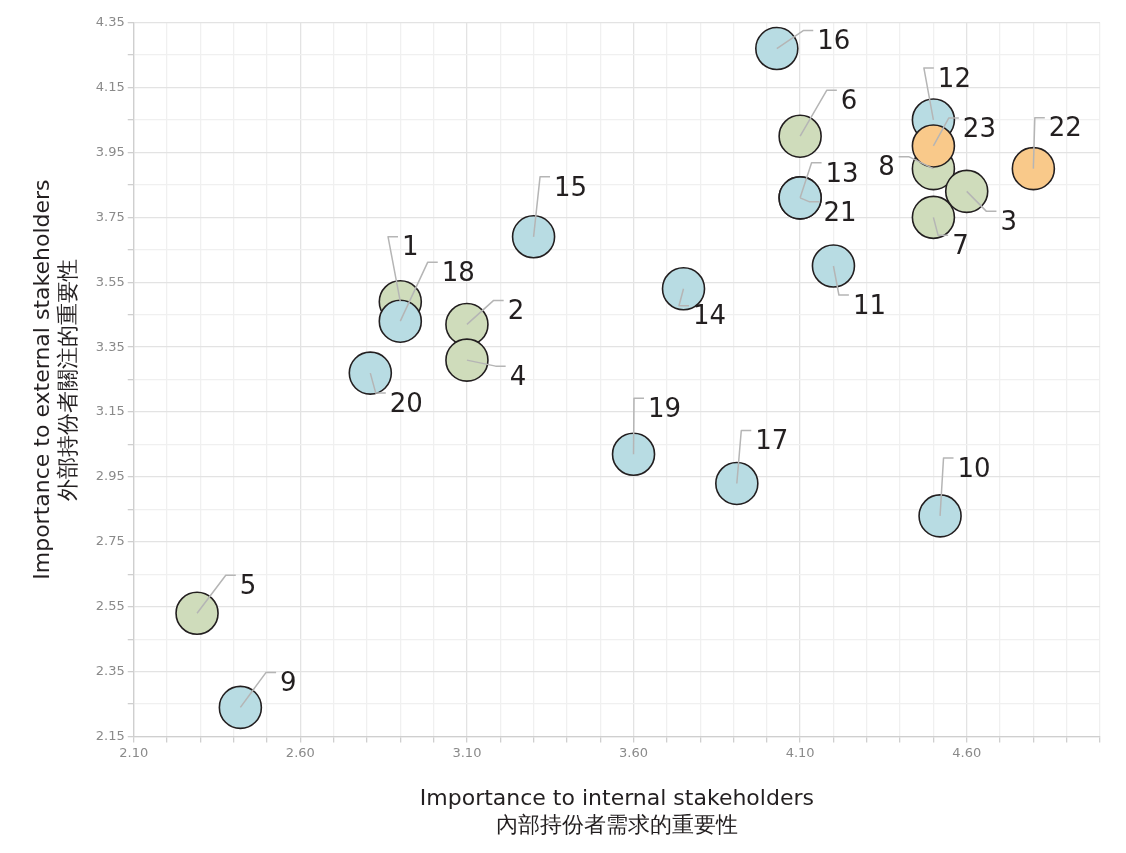  What do you see at coordinates (54, 379) in the screenshot?
I see `y-axis-title: Importance to external stakeholders 外部持份者關注的重要性` at bounding box center [54, 379].